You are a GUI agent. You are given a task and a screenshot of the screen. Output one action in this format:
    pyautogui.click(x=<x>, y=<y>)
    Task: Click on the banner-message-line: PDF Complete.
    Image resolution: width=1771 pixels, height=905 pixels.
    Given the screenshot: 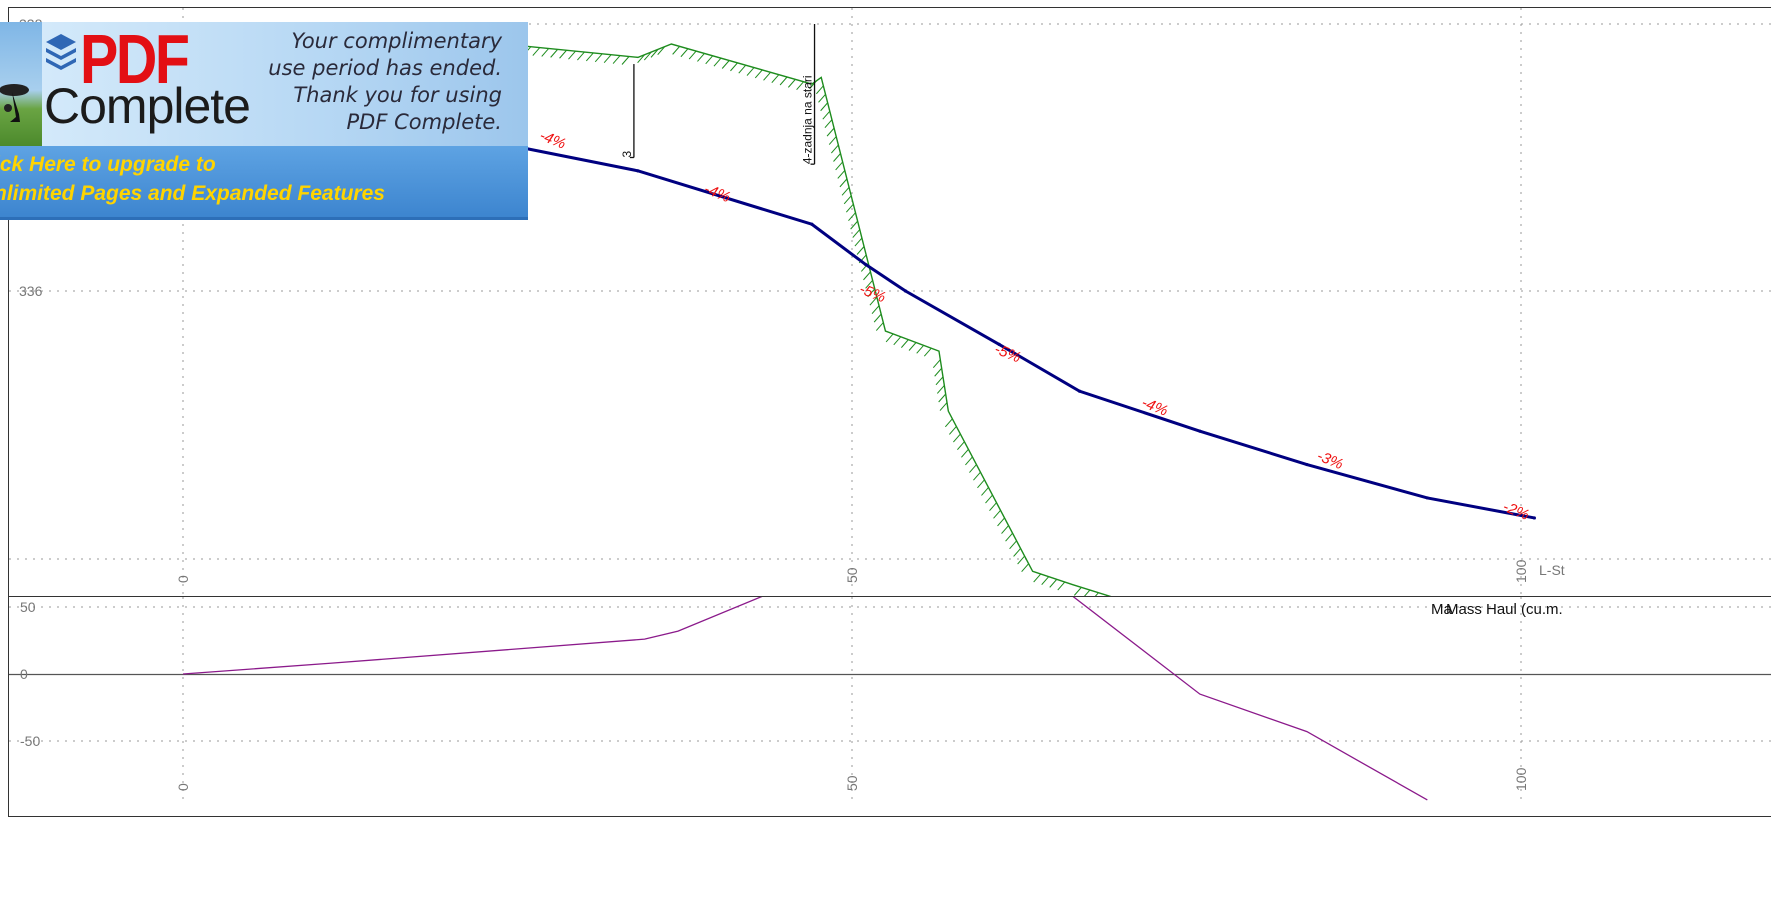 What is the action you would take?
    pyautogui.click(x=424, y=122)
    